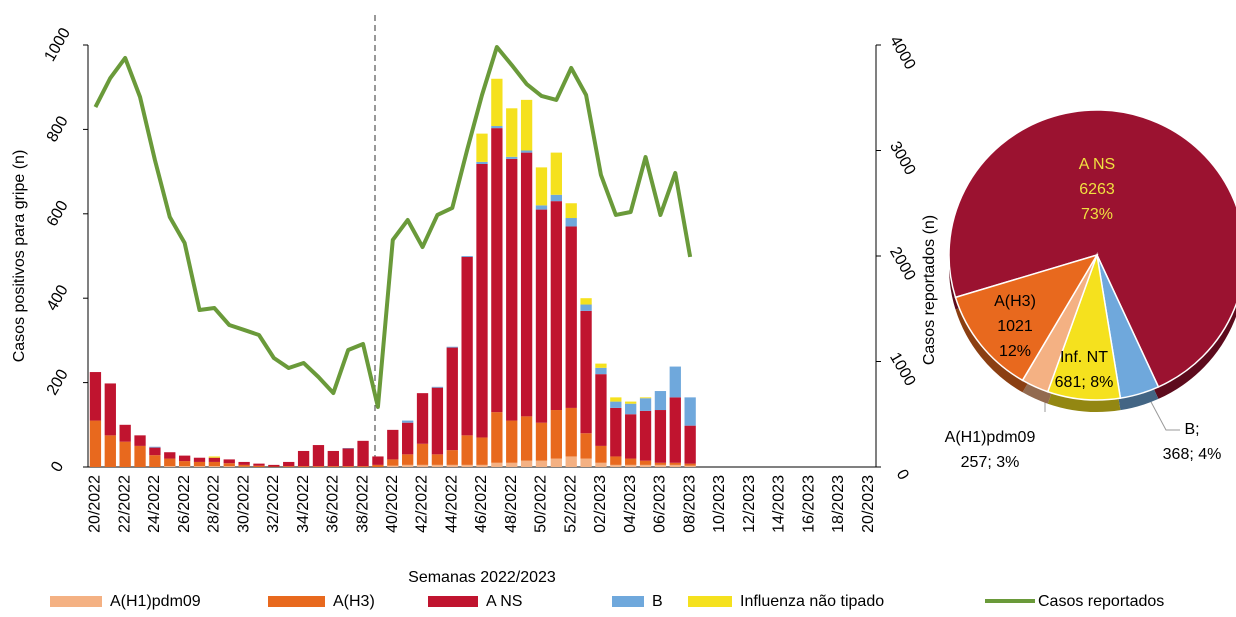 This screenshot has width=1236, height=617. What do you see at coordinates (570, 504) in the screenshot?
I see `x-tick-label: 52/2022` at bounding box center [570, 504].